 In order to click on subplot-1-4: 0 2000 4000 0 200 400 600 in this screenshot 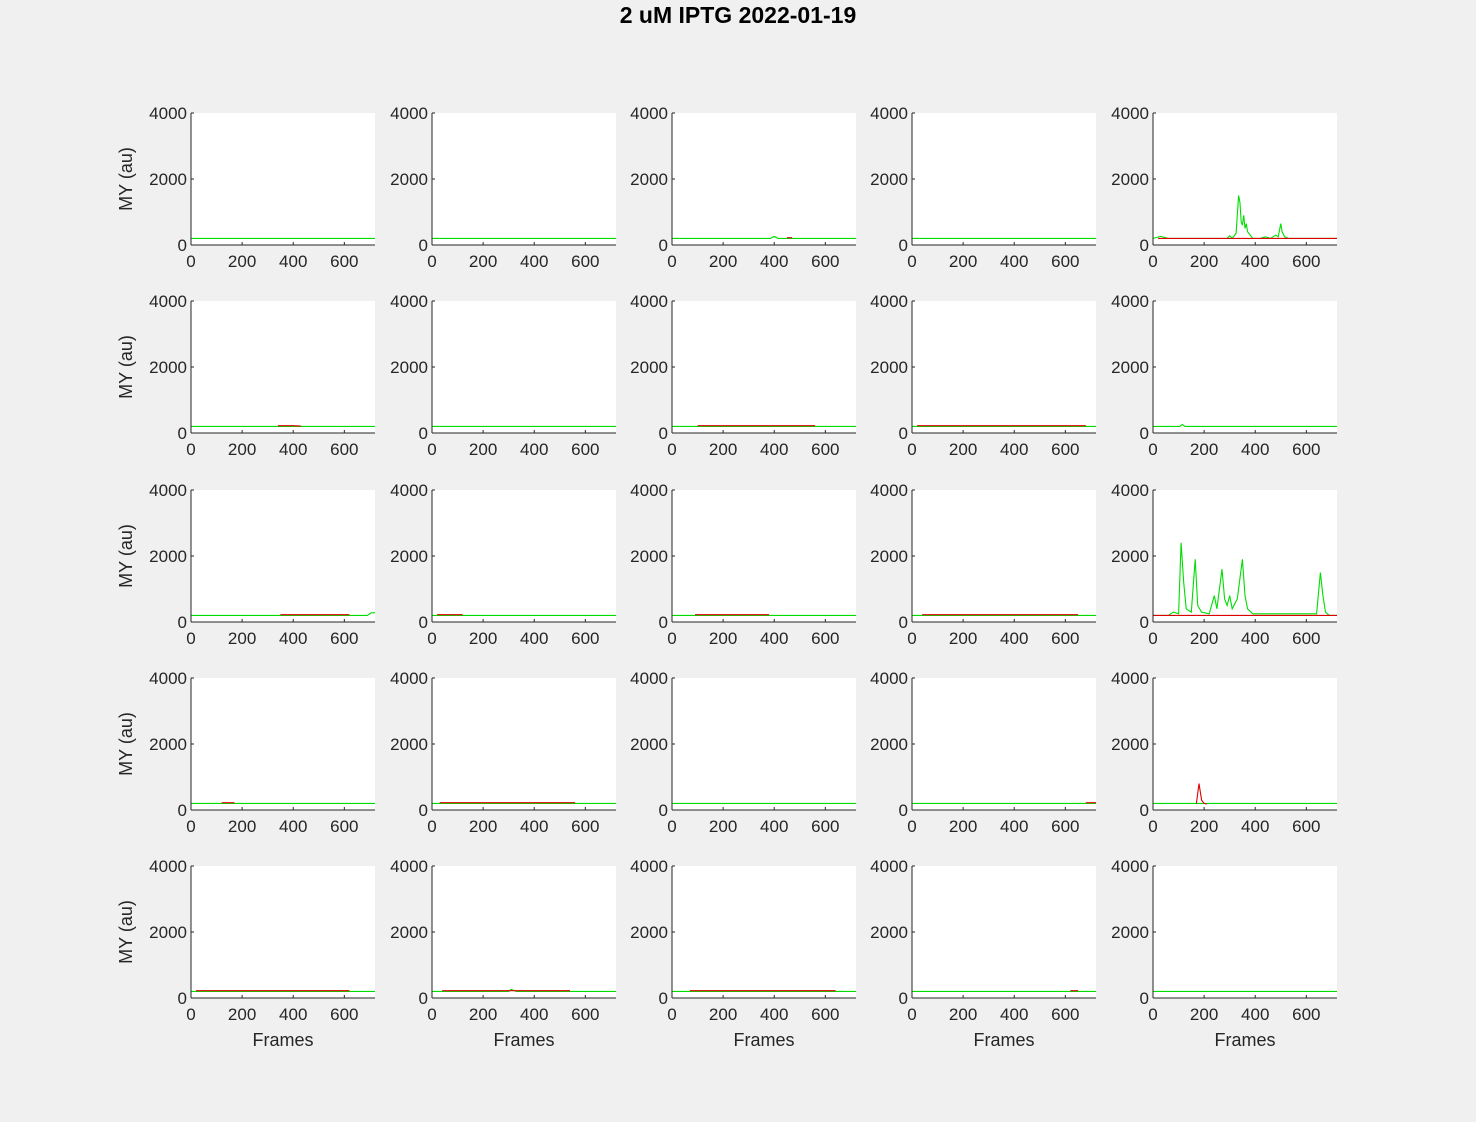, I will do `click(983, 187)`.